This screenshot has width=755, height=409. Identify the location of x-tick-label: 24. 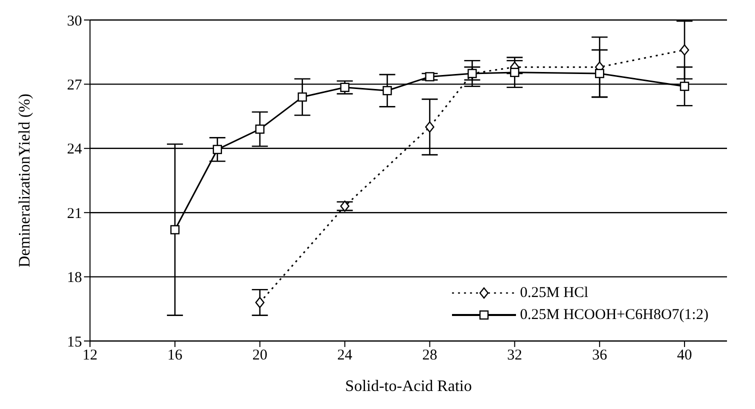
(345, 356).